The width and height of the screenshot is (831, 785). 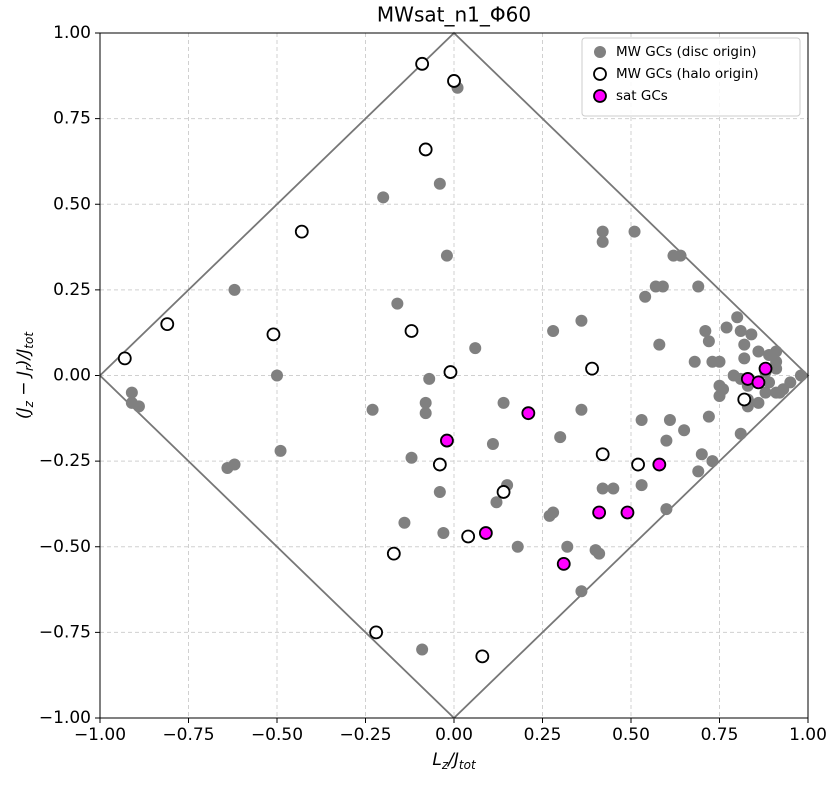 What do you see at coordinates (600, 74) in the screenshot?
I see `legend-marker` at bounding box center [600, 74].